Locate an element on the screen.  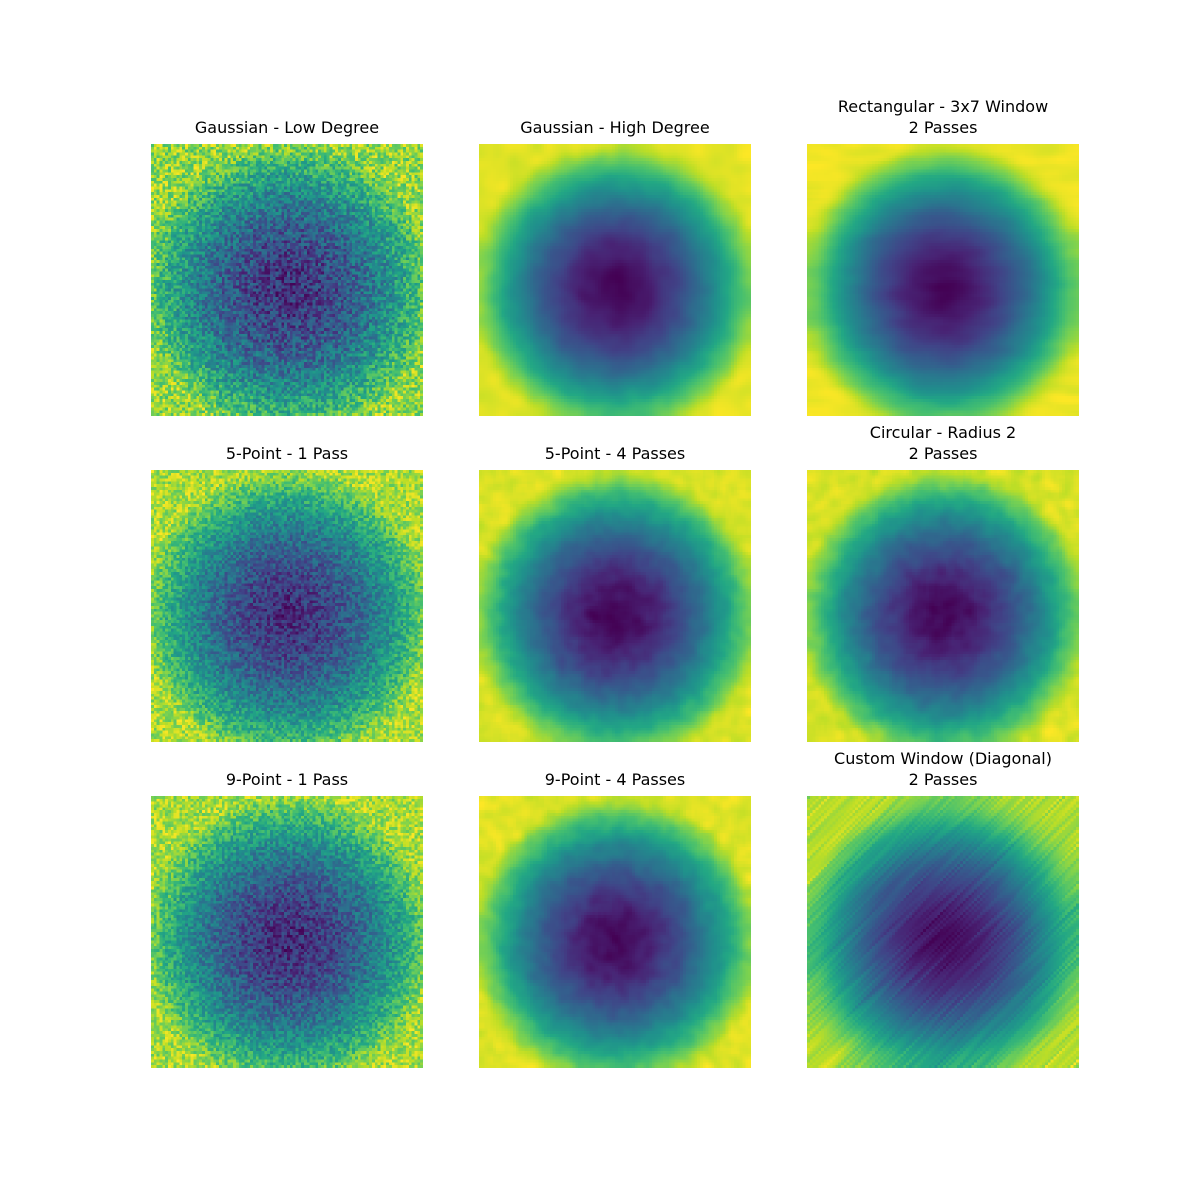
panel-title: 5-Point - 1 Pass is located at coordinates (287, 453).